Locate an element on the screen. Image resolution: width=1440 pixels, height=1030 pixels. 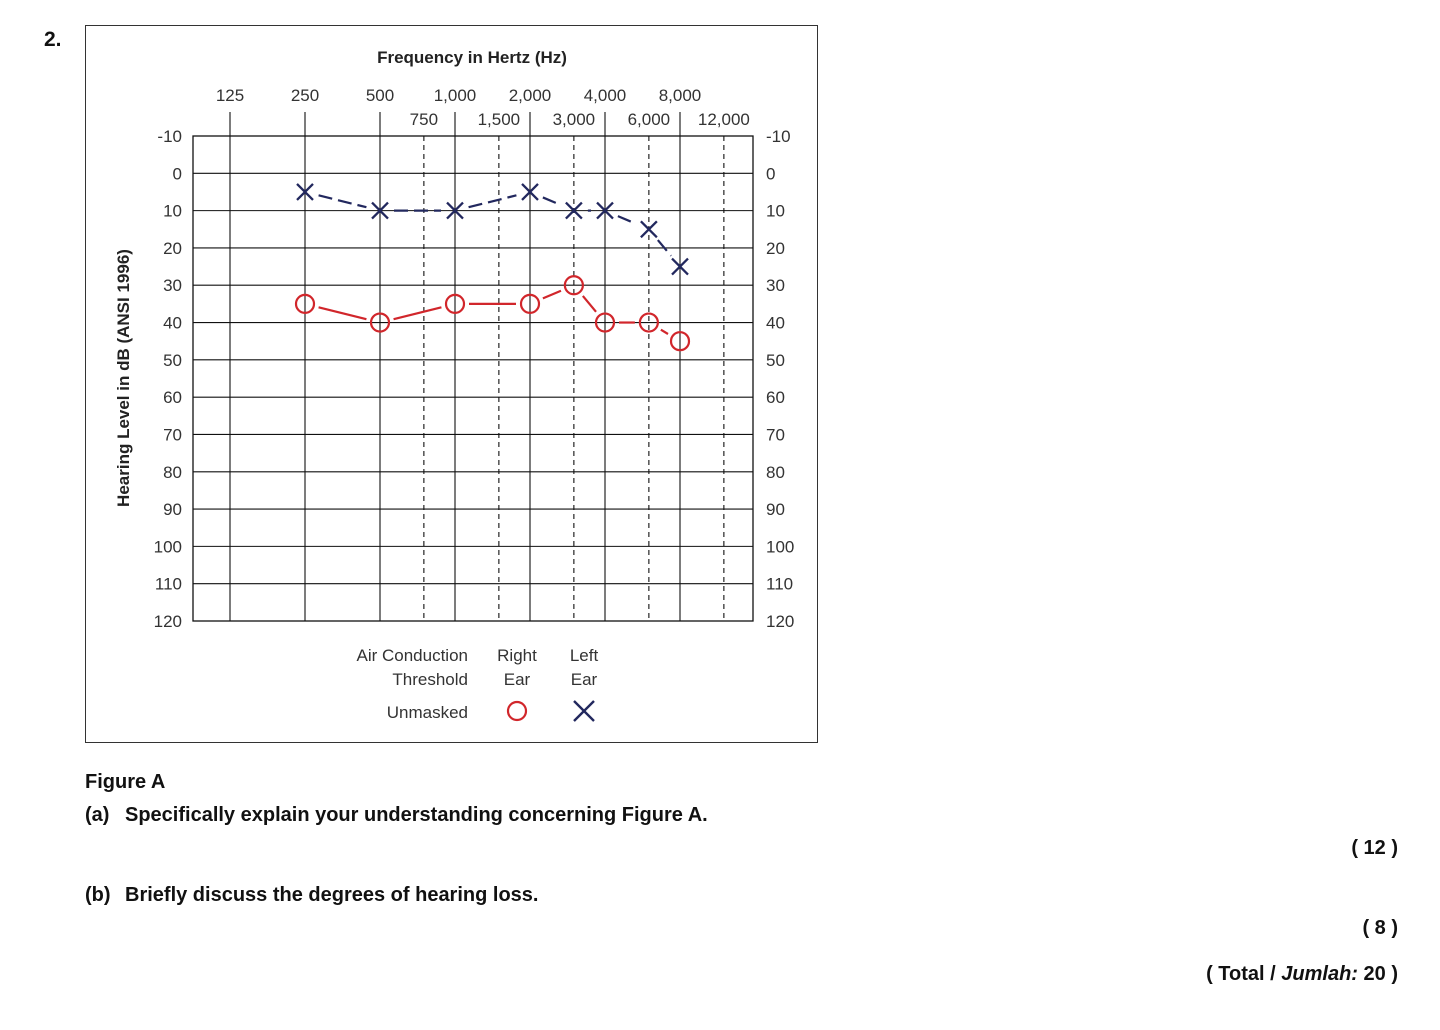
legend-right-ear: Ear is located at coordinates (517, 679).